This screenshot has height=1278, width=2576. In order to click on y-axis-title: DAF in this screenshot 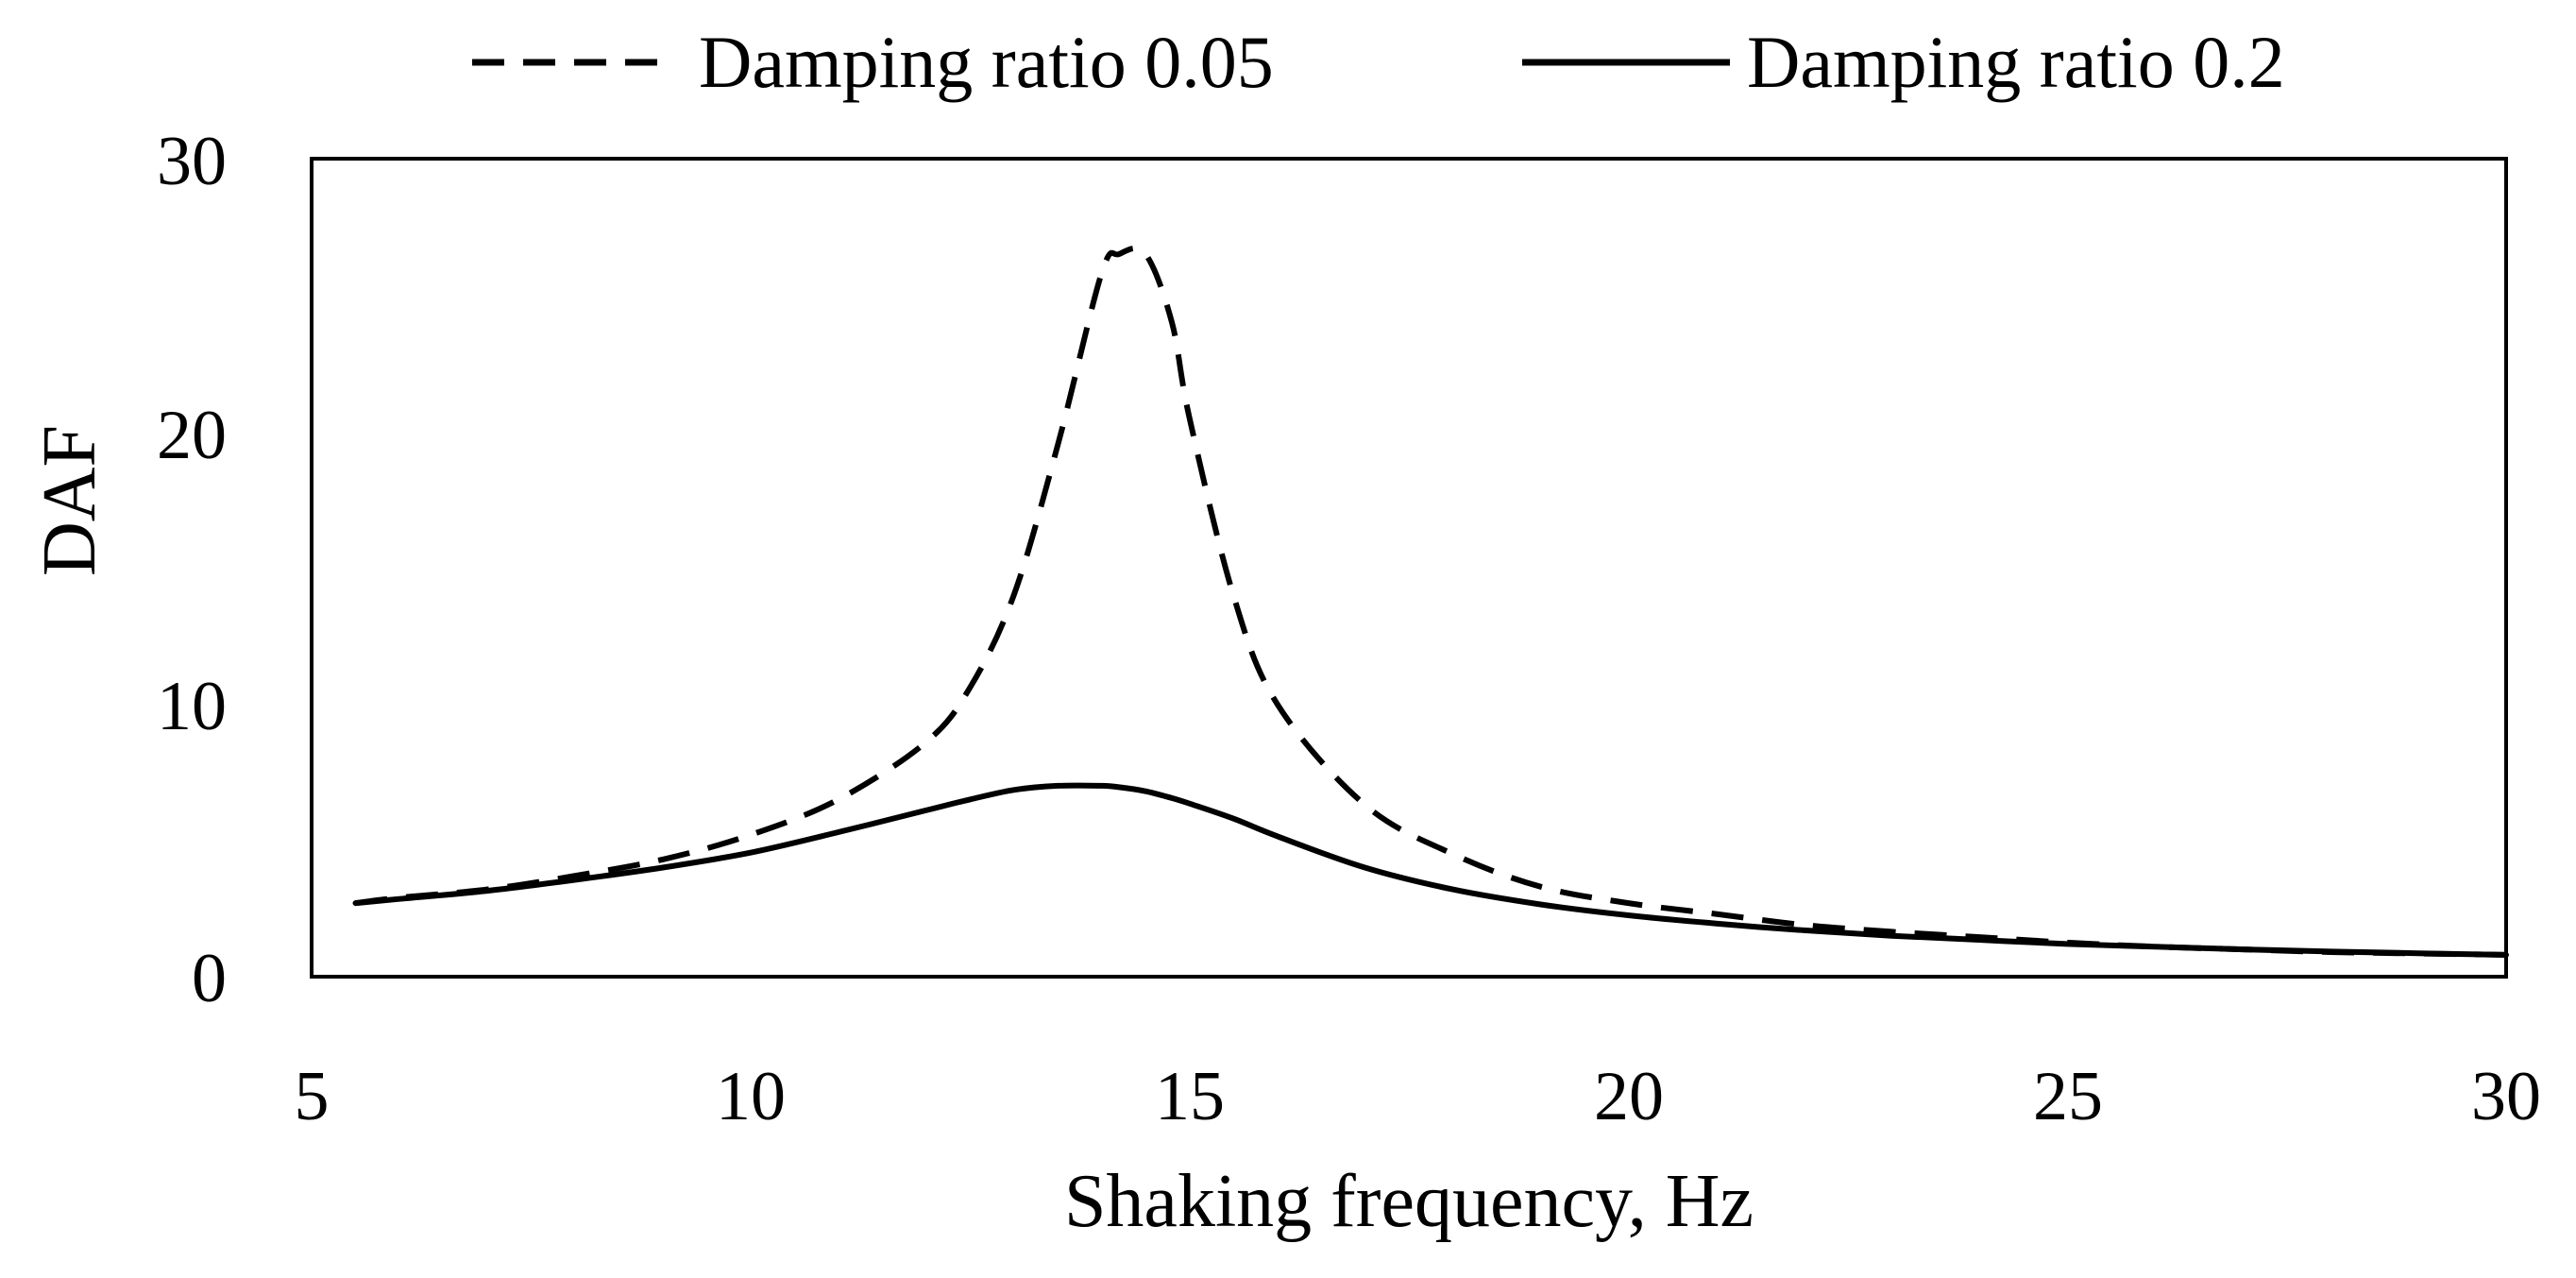, I will do `click(69, 501)`.